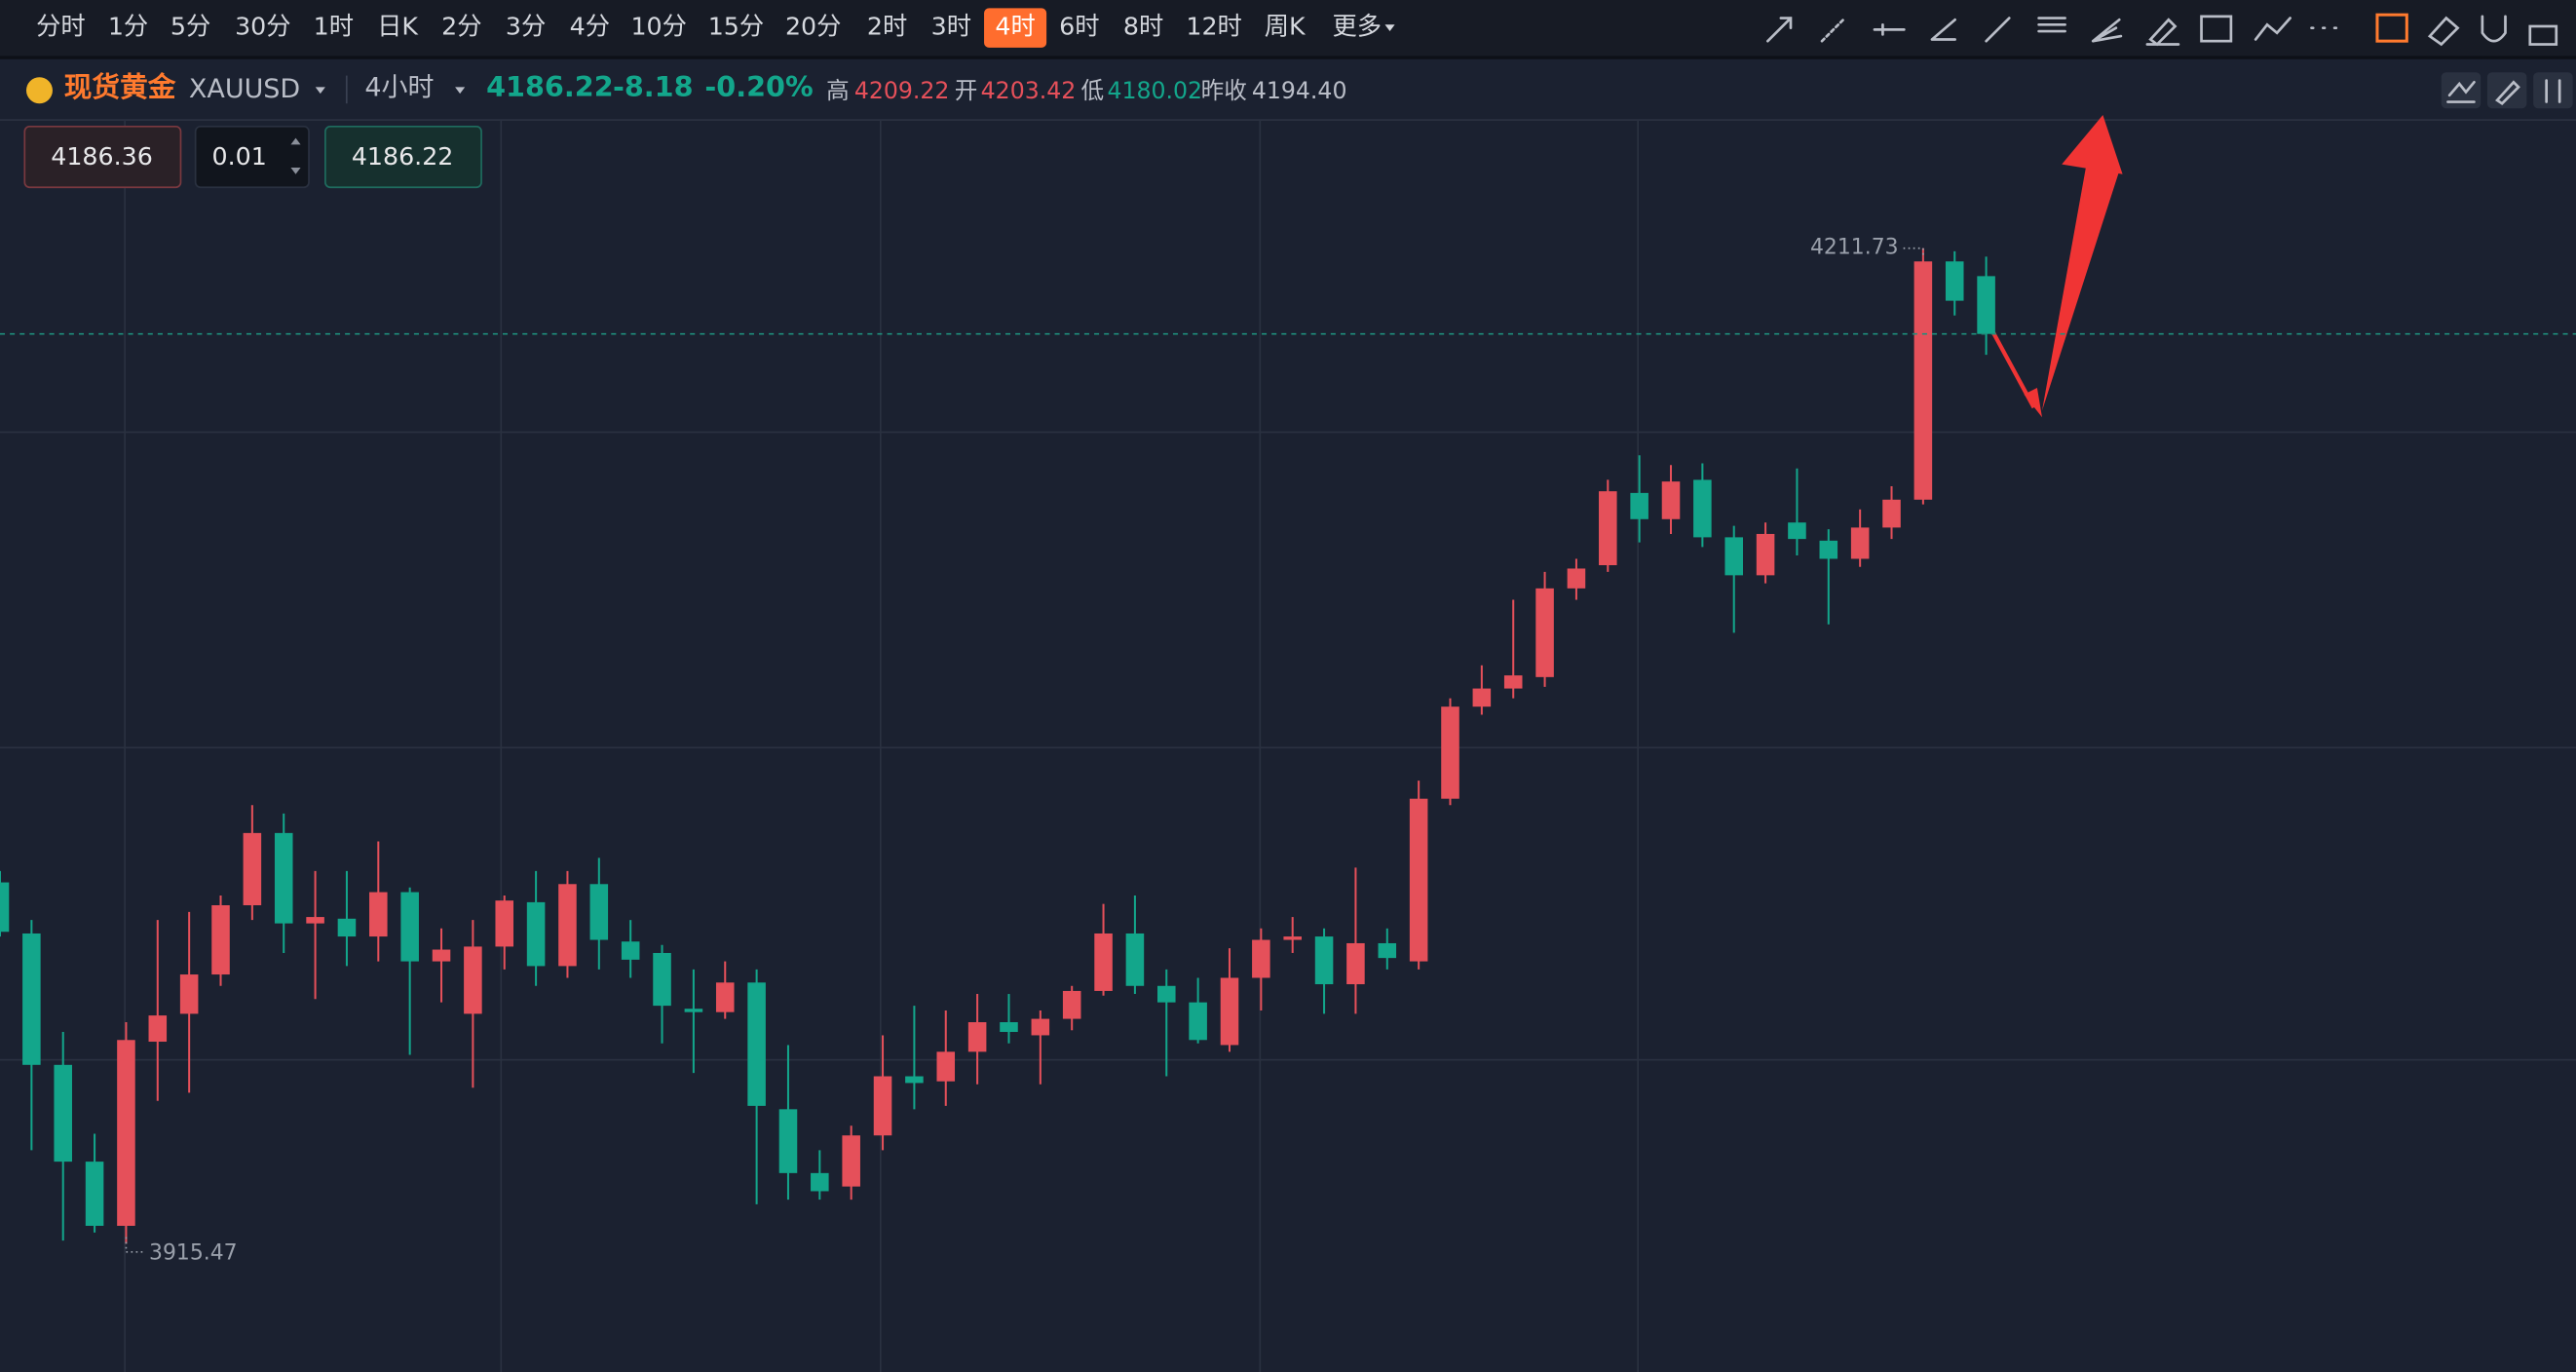 The height and width of the screenshot is (1372, 2576). What do you see at coordinates (887, 27) in the screenshot?
I see `interval: 2时` at bounding box center [887, 27].